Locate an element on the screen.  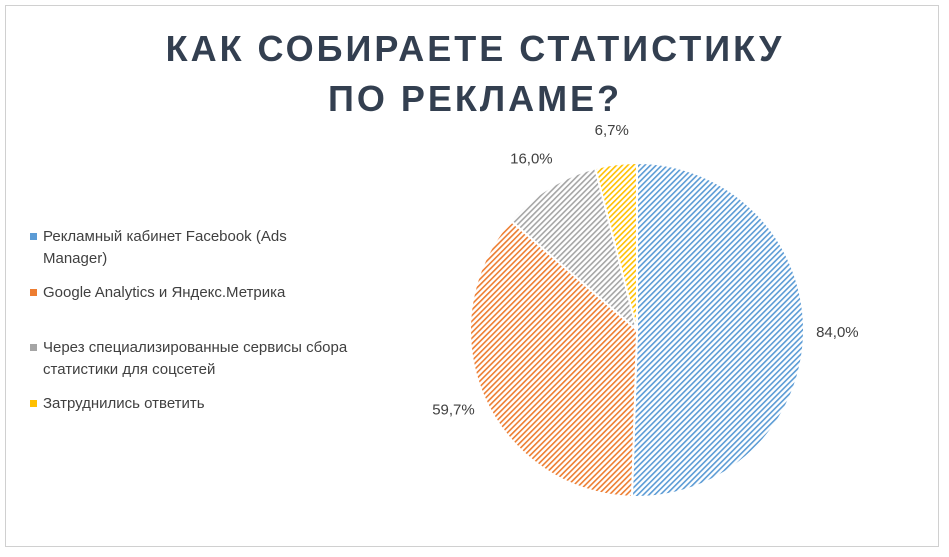
legend-label: Рекламный кабинет Facebook (Ads Manager) is located at coordinates (165, 247).